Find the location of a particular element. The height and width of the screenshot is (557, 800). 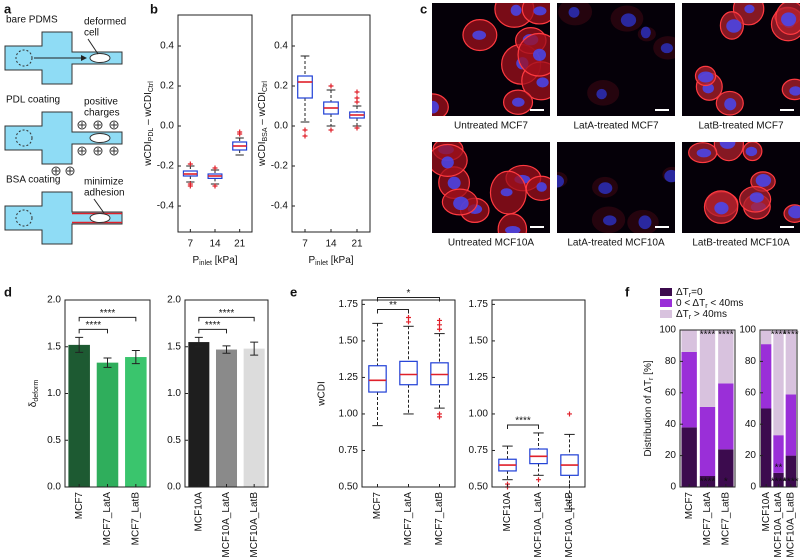

legend-label: ΔTr > 40ms is located at coordinates (701, 315).